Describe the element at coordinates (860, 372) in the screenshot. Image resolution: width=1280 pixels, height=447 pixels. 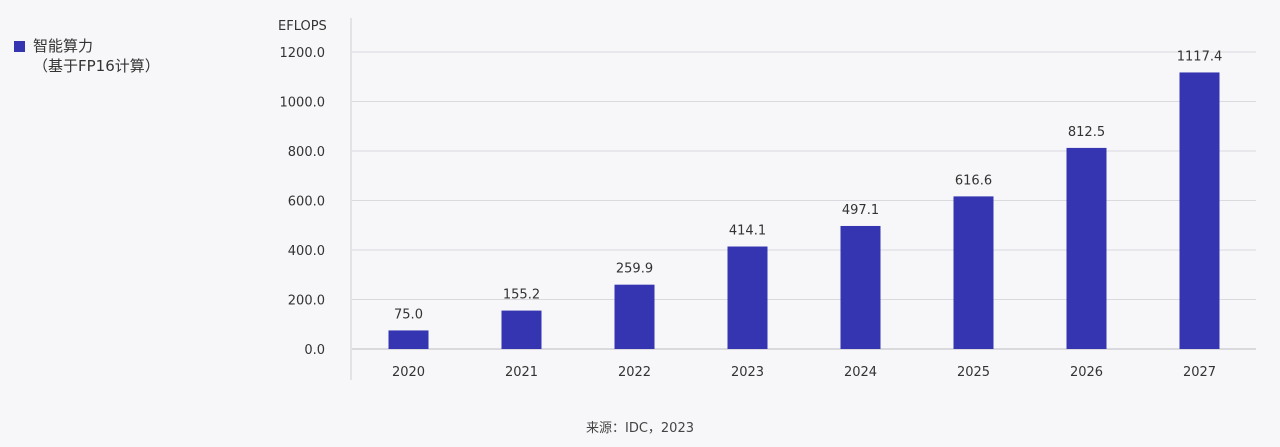
I see `x-tick-label: 2024` at that location.